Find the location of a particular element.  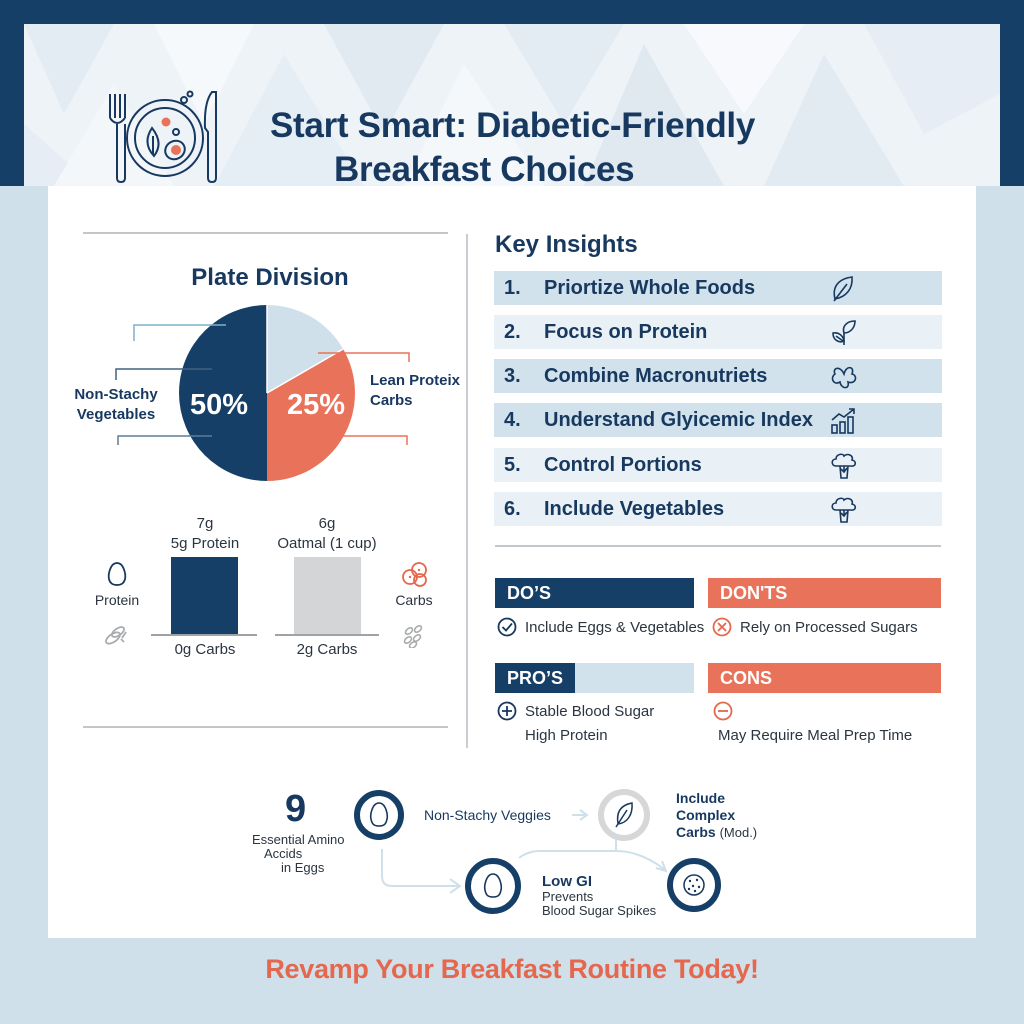

insight-row: 2. Focus on Protein is located at coordinates (718, 332).